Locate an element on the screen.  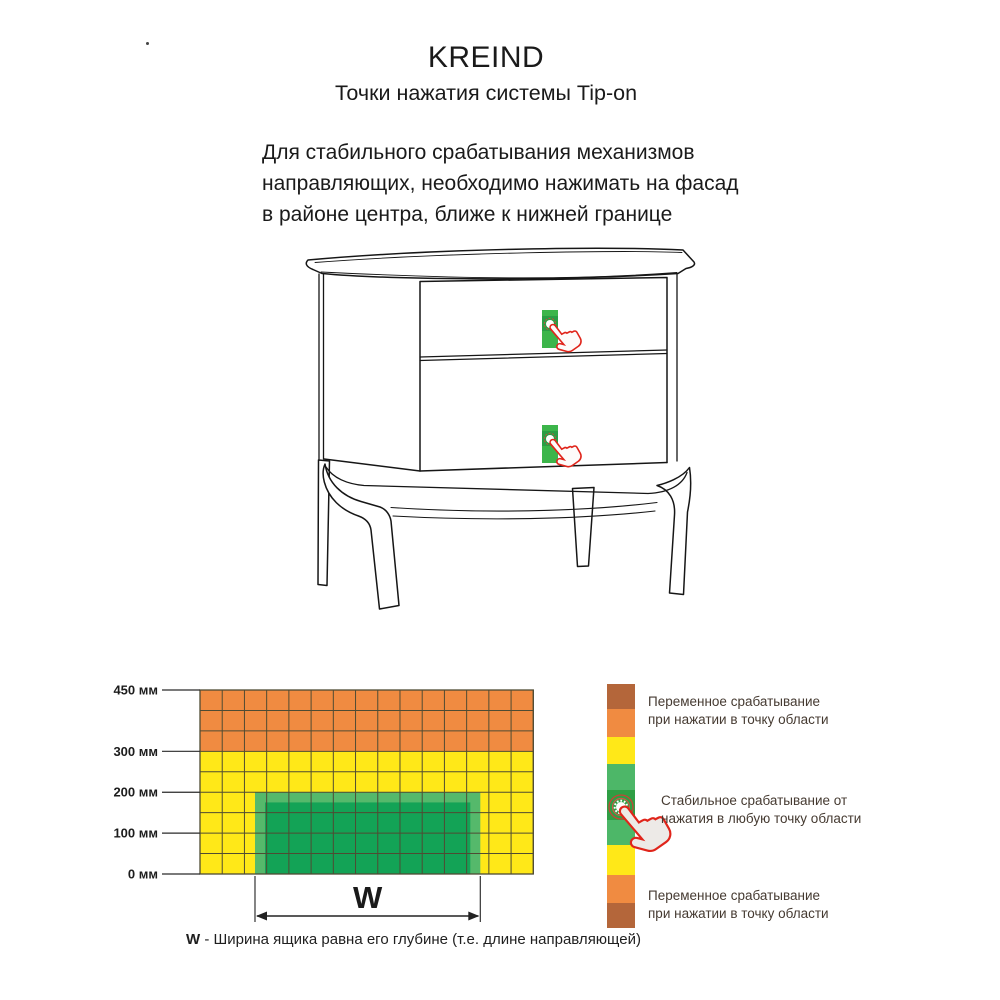
ripple-outer is located at coordinates (621, 807).